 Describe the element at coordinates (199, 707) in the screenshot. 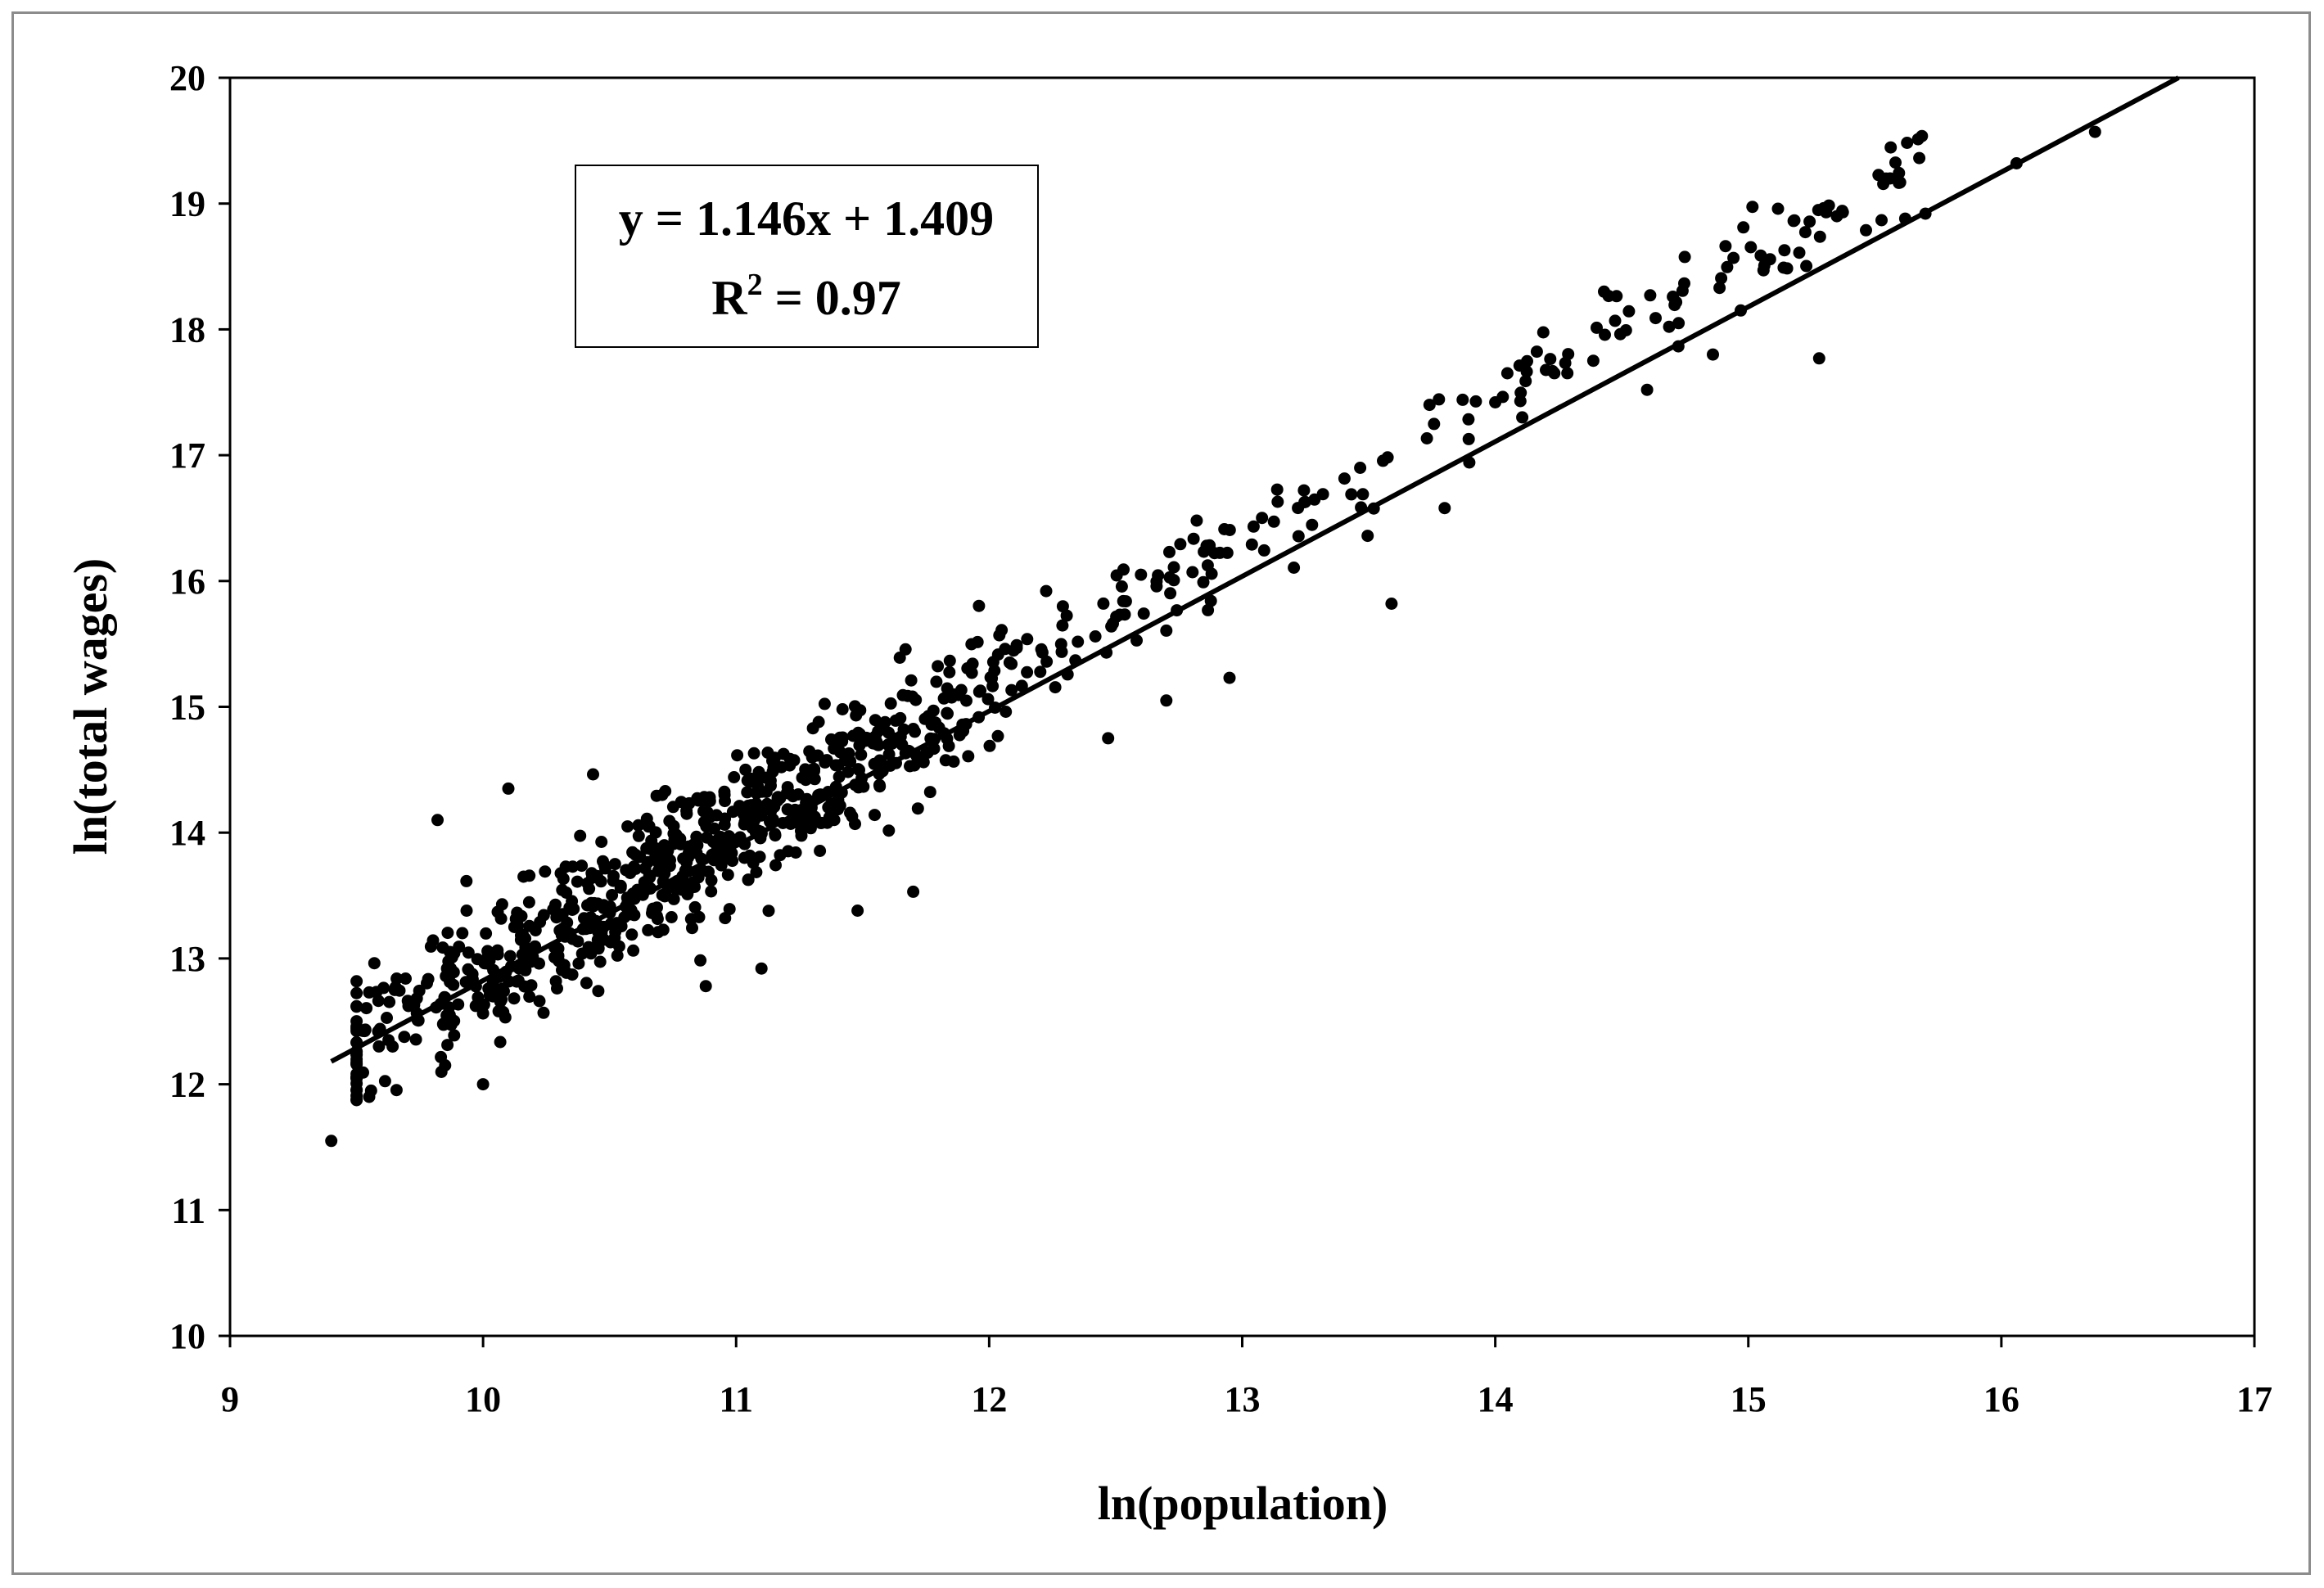

I see `y-axis: 10 11 12 13 14 15 16 17 18 19 20` at that location.